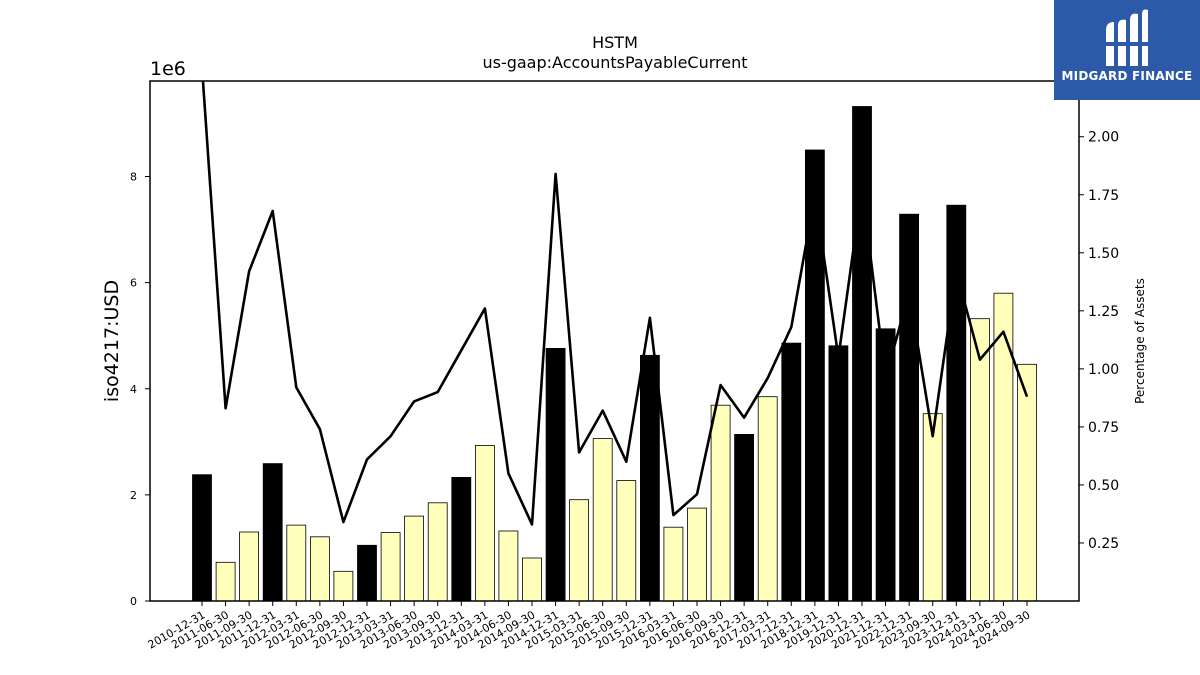 This screenshot has width=1200, height=675. Describe the element at coordinates (133, 601) in the screenshot. I see `y-tick-label: 0` at that location.